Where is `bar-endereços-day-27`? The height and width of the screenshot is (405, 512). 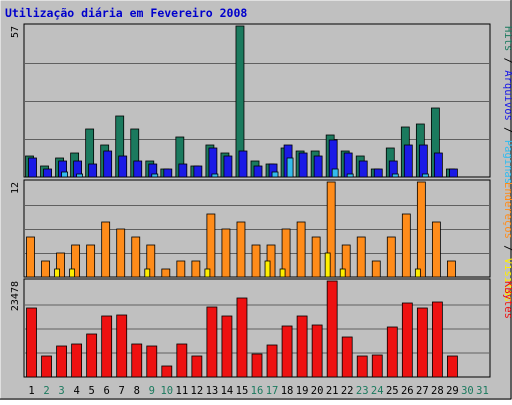
bar-endereços-day-27 is located at coordinates (421, 229).